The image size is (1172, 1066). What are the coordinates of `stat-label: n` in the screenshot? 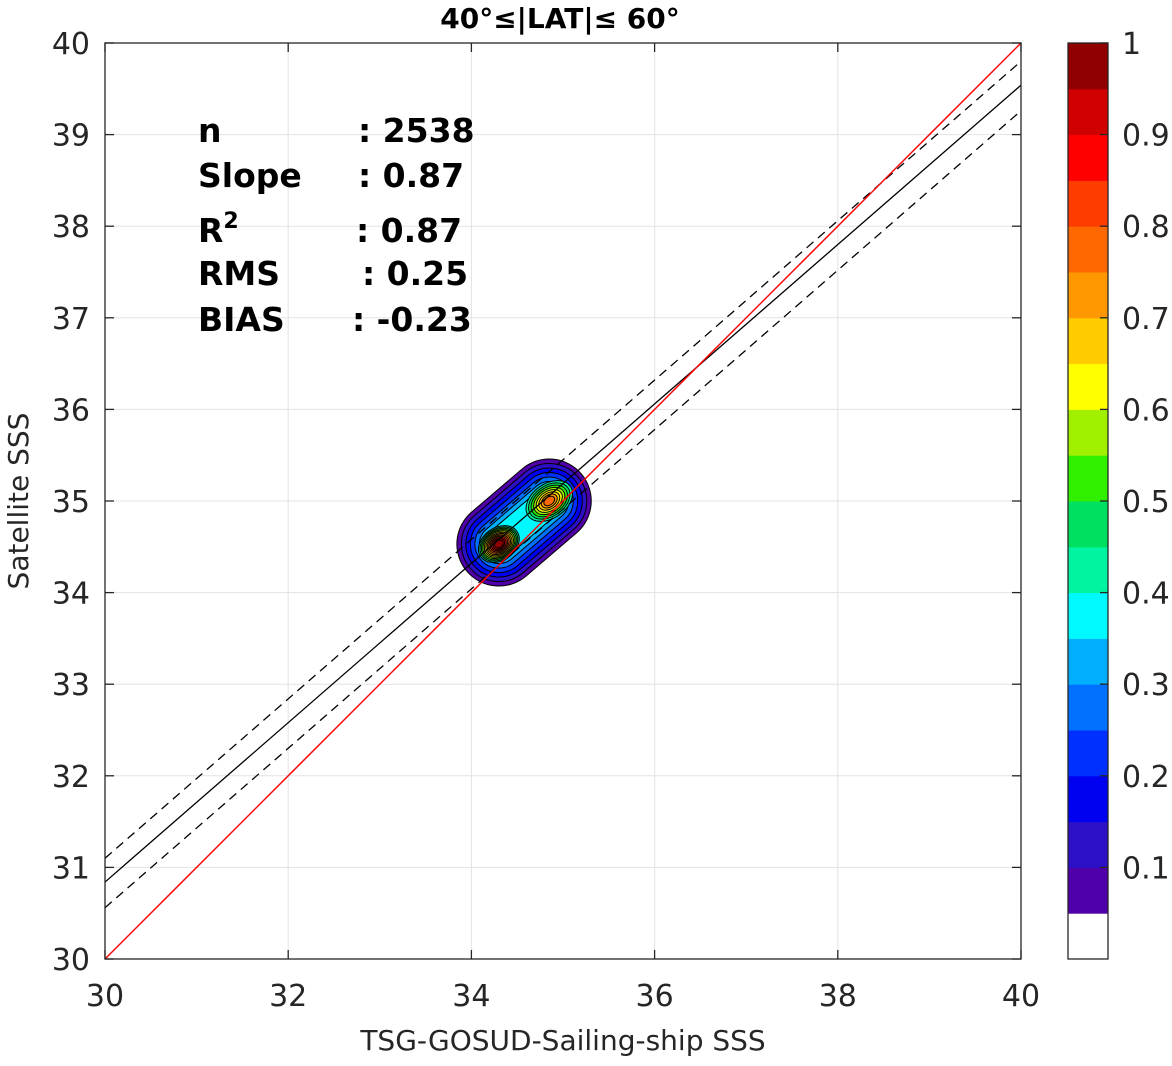 It's located at (210, 130).